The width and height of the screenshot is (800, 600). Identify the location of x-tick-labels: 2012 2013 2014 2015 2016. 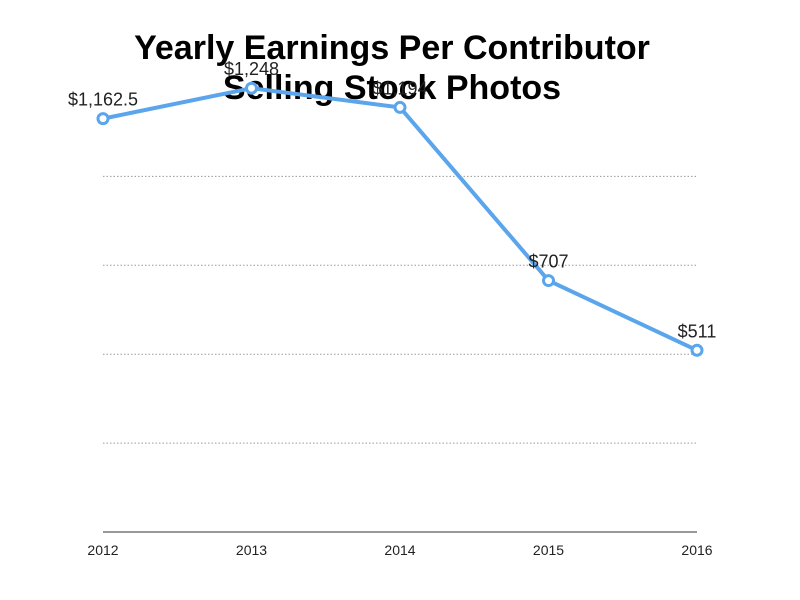
(399, 550).